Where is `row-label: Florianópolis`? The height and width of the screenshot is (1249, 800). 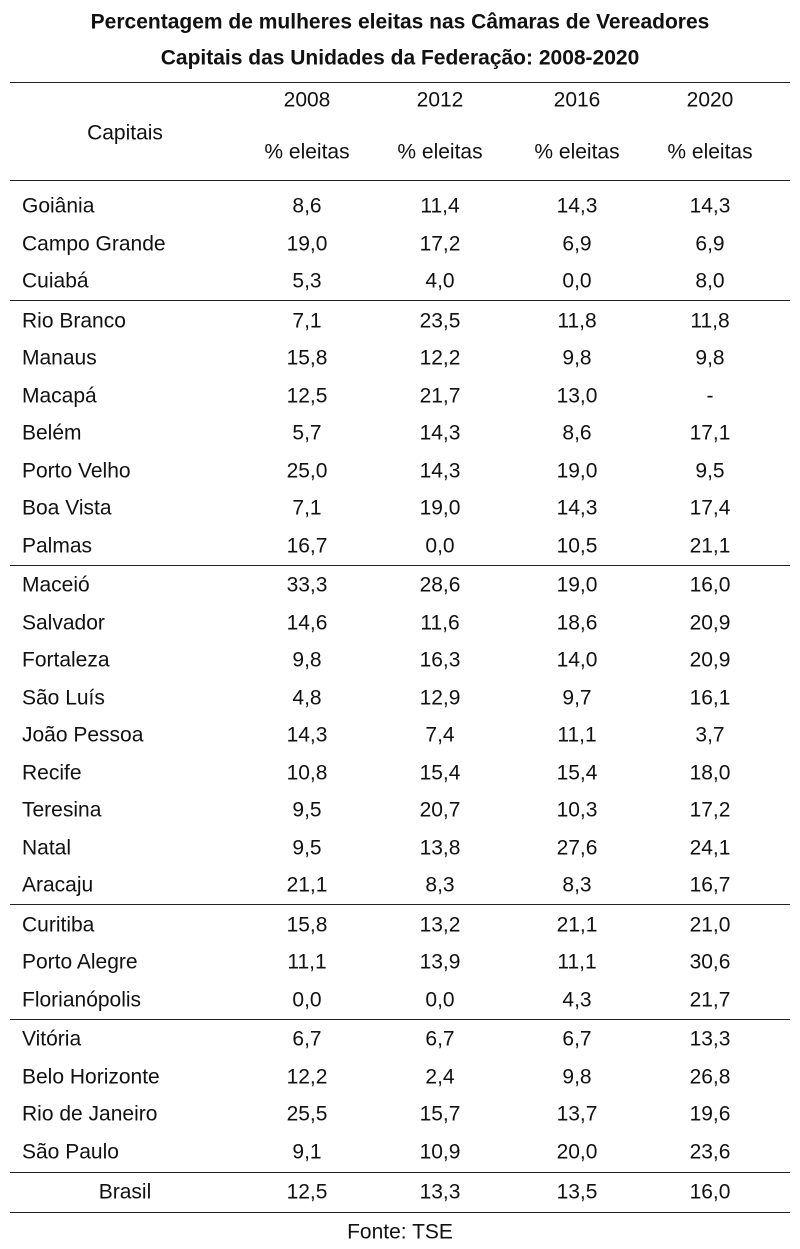
row-label: Florianópolis is located at coordinates (82, 999).